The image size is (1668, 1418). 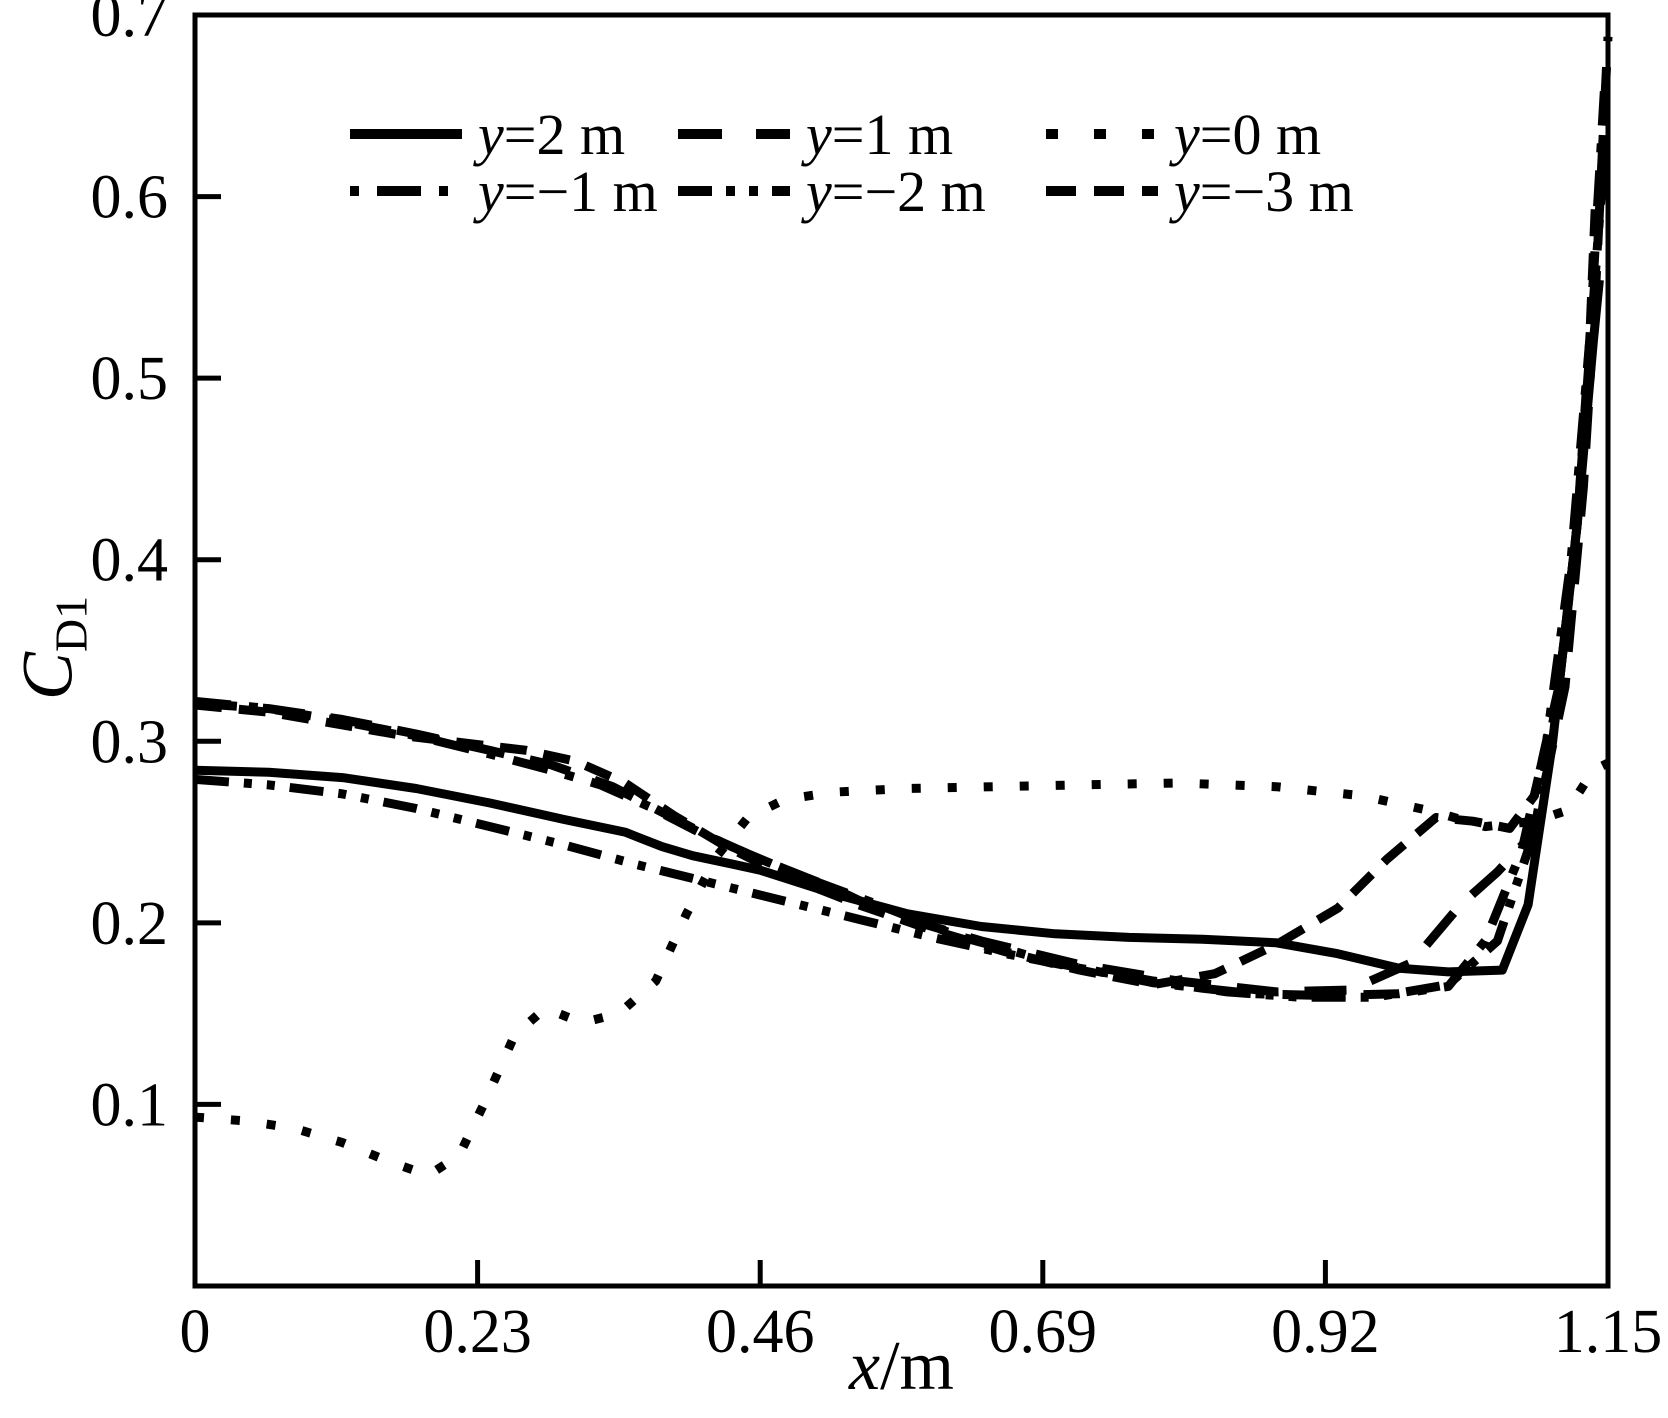 I want to click on x-axis-title-symbol: x, so click(x=865, y=1366).